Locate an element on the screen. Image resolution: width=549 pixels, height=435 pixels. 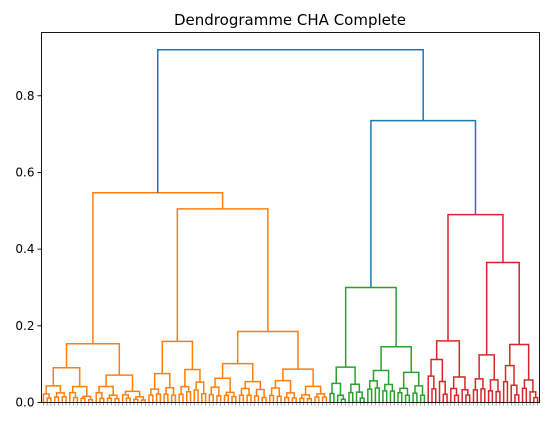
y-tick-label: 0.0 is located at coordinates (24, 403).